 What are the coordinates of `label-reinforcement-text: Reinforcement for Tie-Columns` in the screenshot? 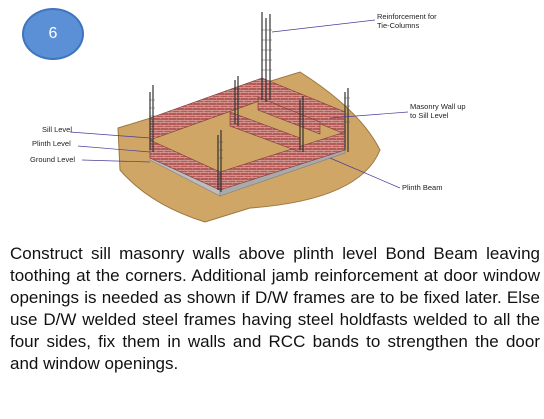 It's located at (407, 21).